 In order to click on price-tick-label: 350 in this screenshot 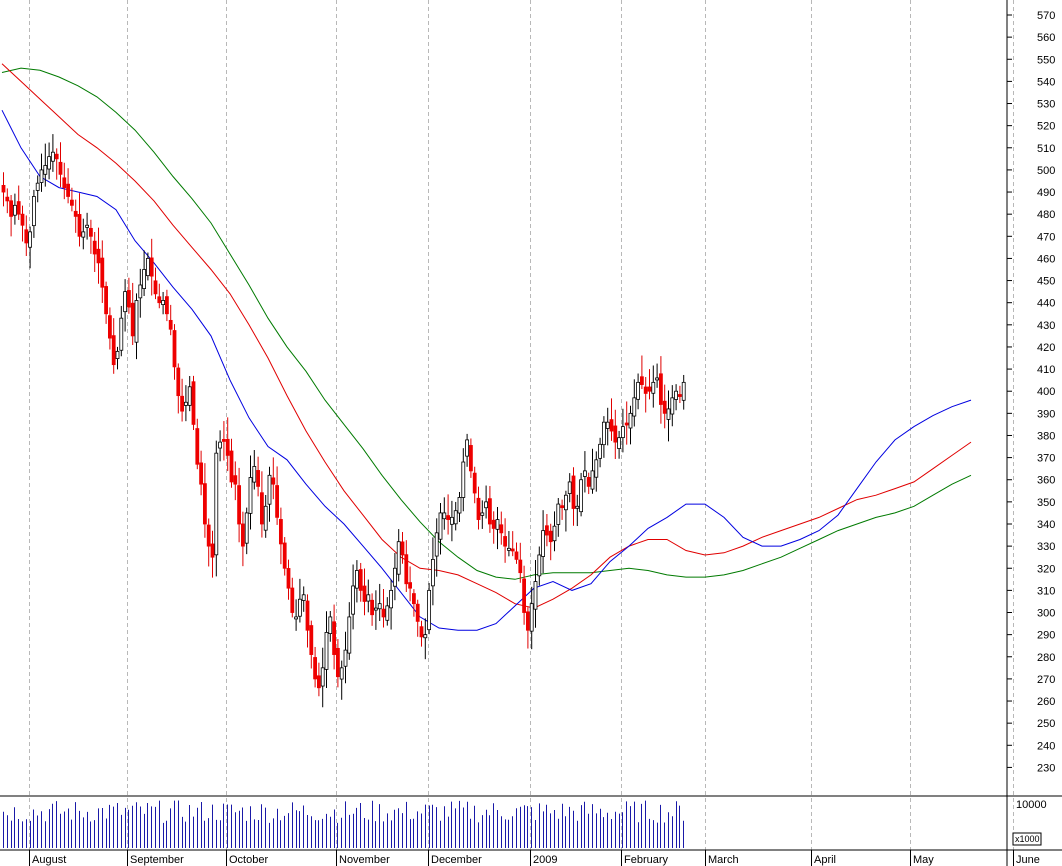, I will do `click(1046, 503)`.